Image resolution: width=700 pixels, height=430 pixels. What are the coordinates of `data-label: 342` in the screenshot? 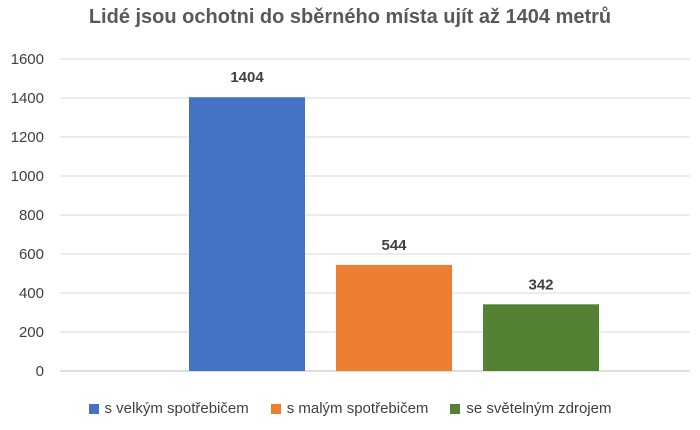 It's located at (540, 284).